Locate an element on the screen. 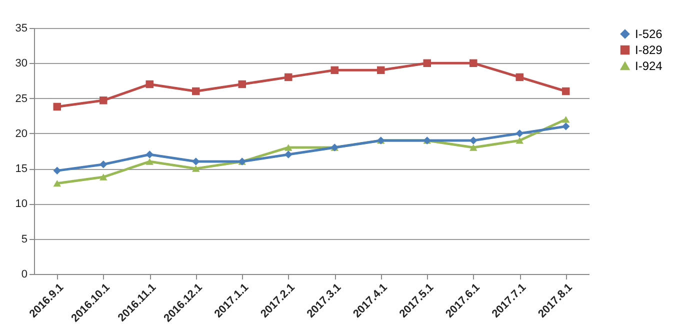 Image resolution: width=700 pixels, height=327 pixels. legend-label: I-829 is located at coordinates (649, 50).